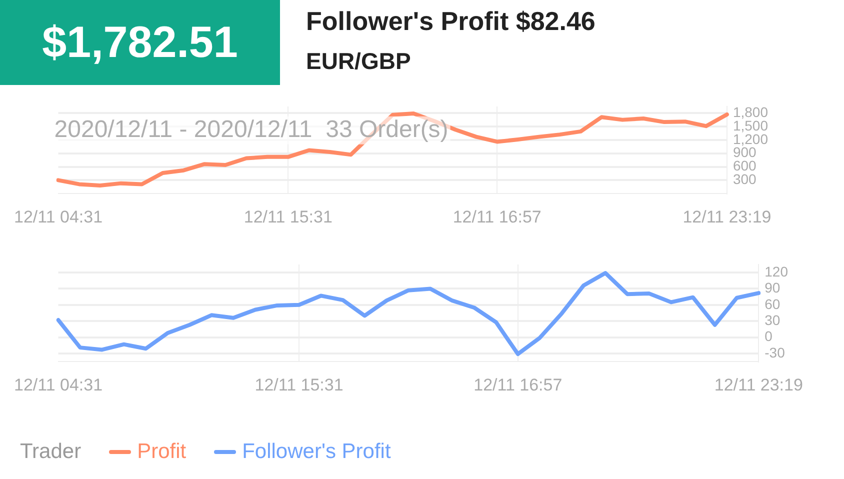 This screenshot has width=844, height=479. I want to click on legend-label: Follower's Profit, so click(316, 452).